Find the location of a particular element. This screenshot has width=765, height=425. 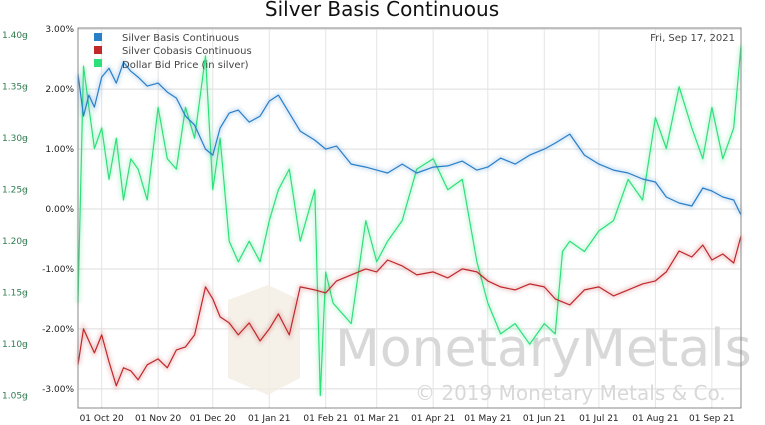

gram-tick-label: 1.05g is located at coordinates (15, 397).